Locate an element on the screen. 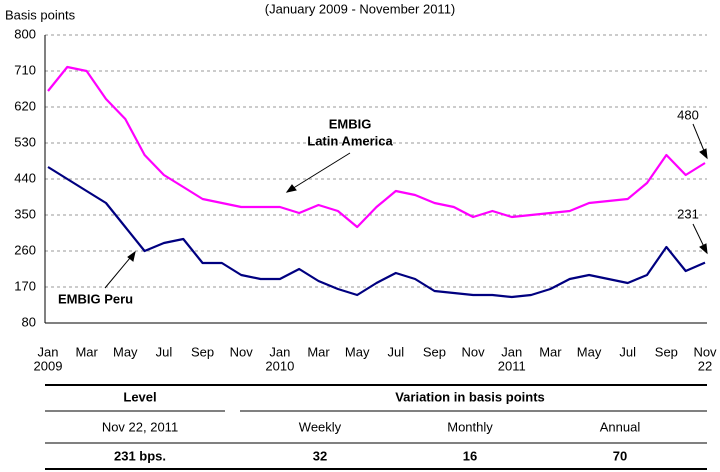 The height and width of the screenshot is (472, 720). x-tick-sublabel: 2009 is located at coordinates (48, 365).